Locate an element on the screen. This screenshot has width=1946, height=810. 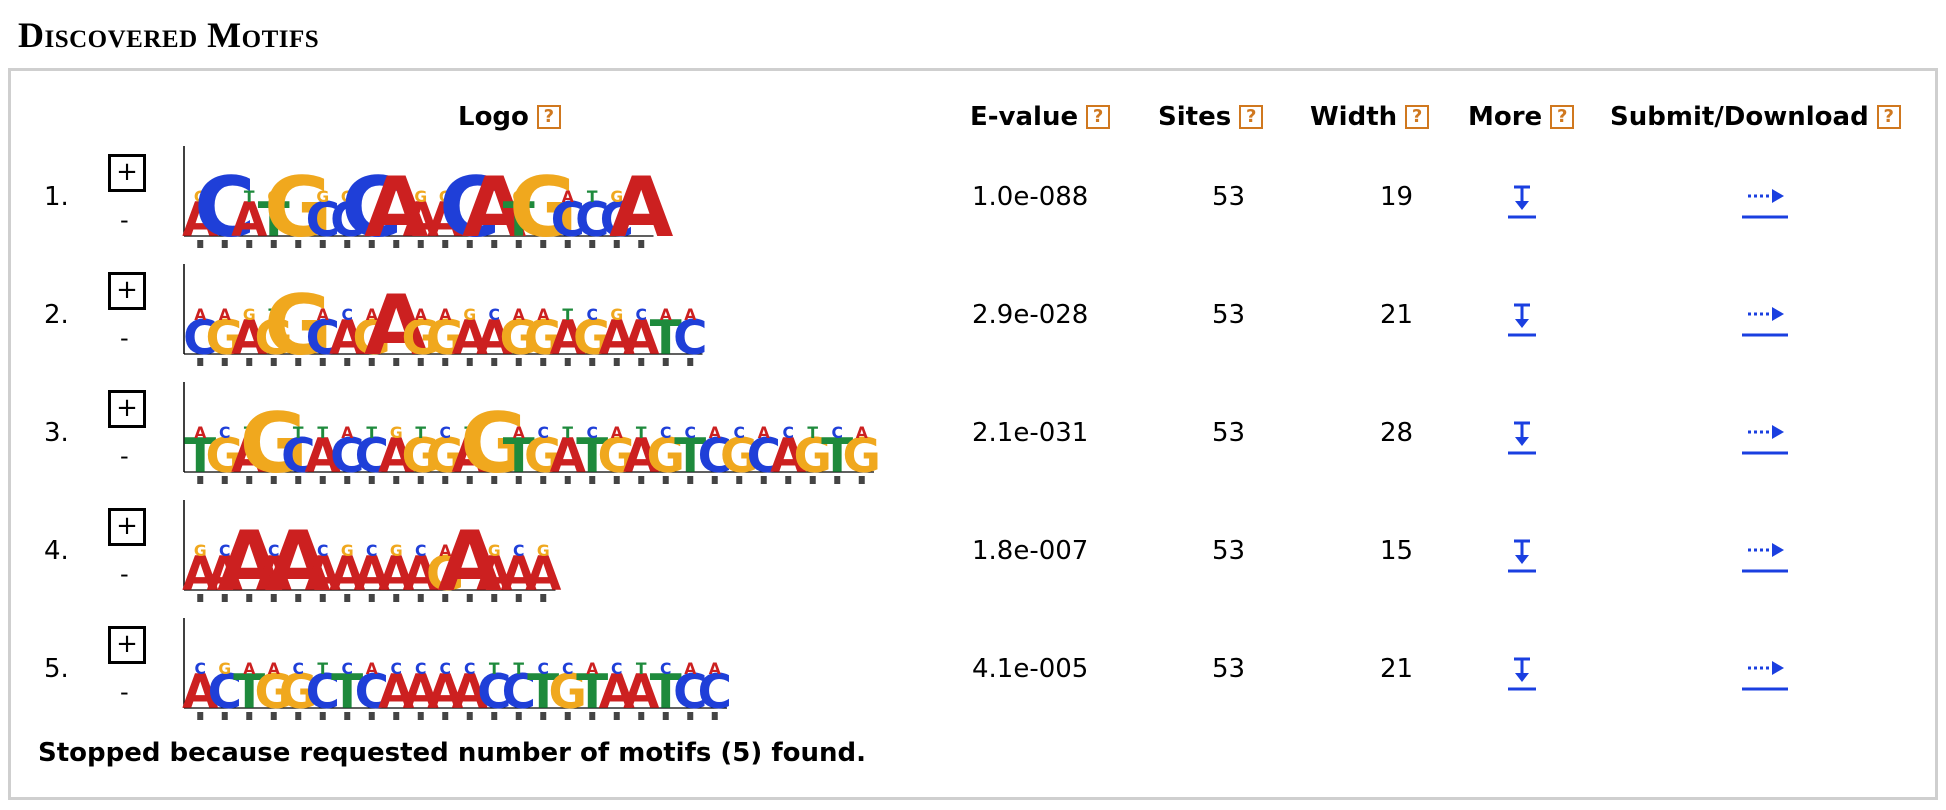
header-evalue-label: E-value is located at coordinates (1024, 117).